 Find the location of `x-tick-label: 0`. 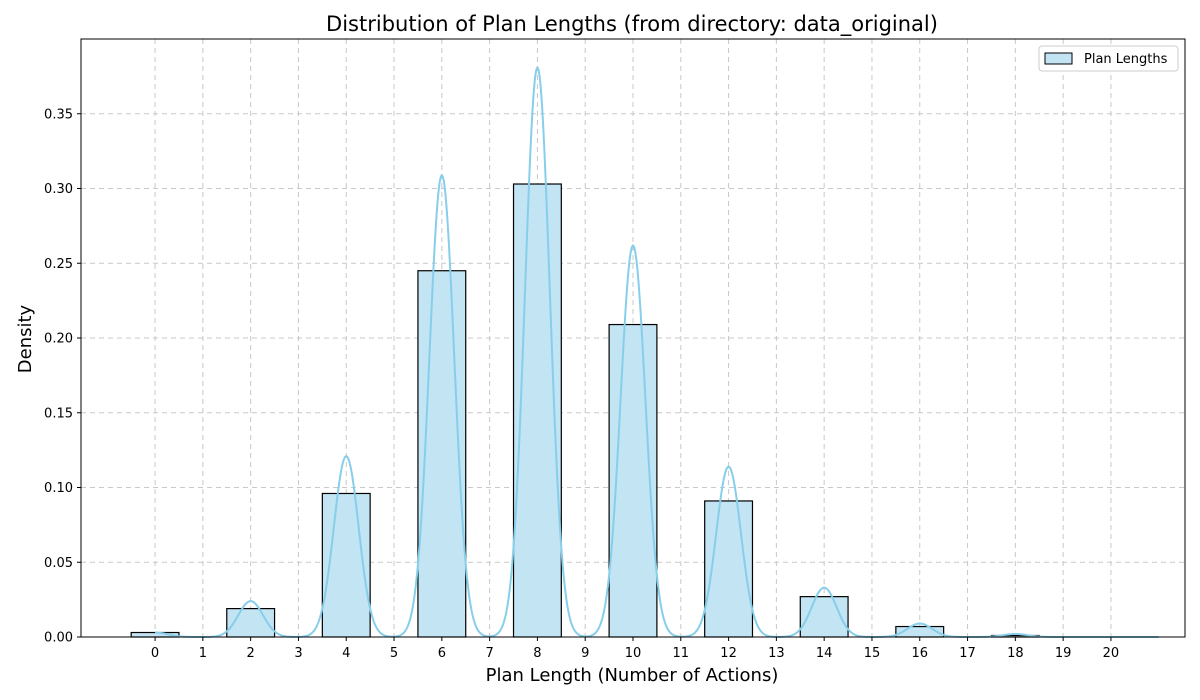

x-tick-label: 0 is located at coordinates (155, 653).